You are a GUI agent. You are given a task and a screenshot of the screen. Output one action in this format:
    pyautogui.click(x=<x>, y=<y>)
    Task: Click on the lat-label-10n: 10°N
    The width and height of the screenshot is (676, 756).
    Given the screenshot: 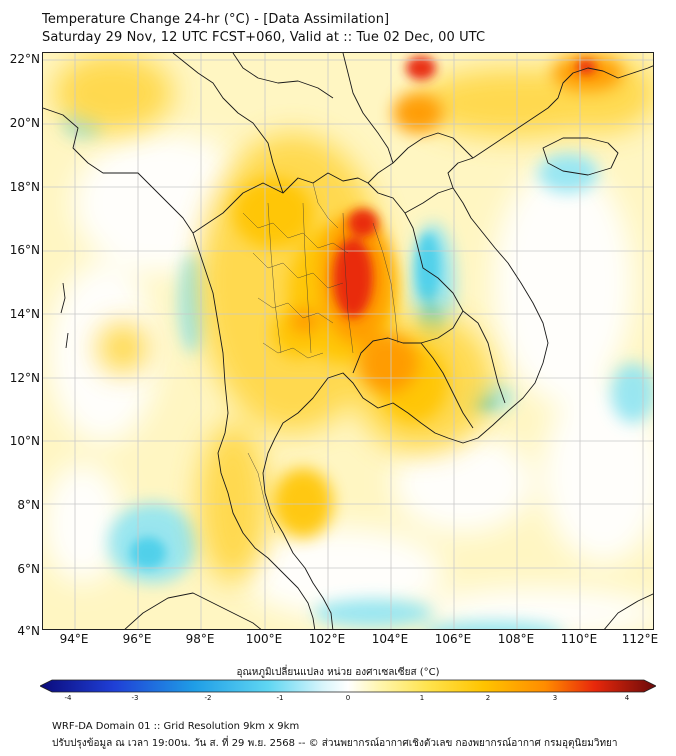 What is the action you would take?
    pyautogui.click(x=24, y=441)
    